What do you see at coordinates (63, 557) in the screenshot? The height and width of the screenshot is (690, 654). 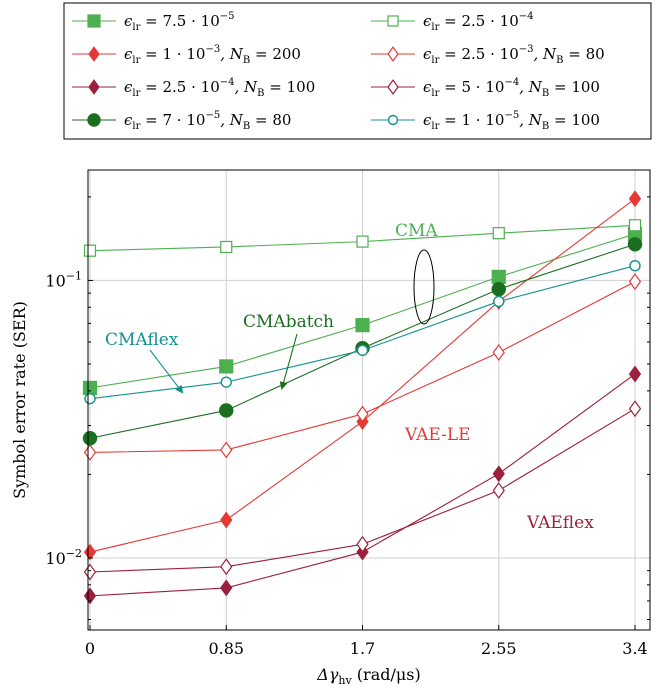 I see `y-tick-label: 10⁻²` at bounding box center [63, 557].